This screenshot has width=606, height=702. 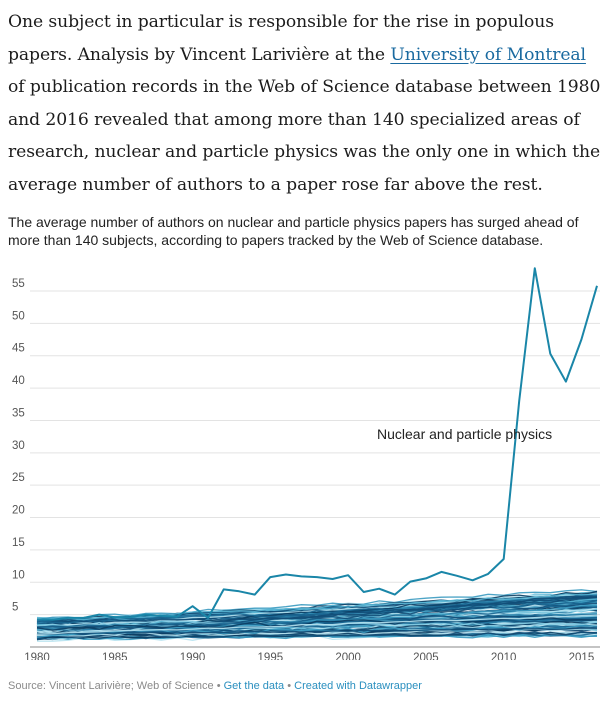 I want to click on y-tick-label: 10, so click(x=18, y=575).